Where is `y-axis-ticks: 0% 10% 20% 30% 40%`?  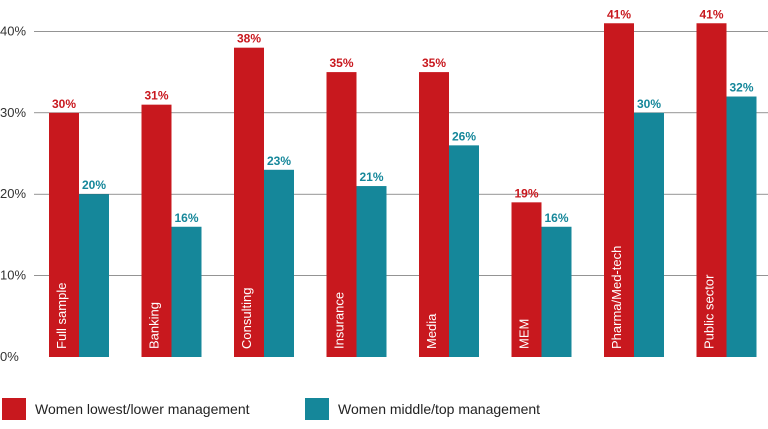
y-axis-ticks: 0% 10% 20% 30% 40% is located at coordinates (13, 193).